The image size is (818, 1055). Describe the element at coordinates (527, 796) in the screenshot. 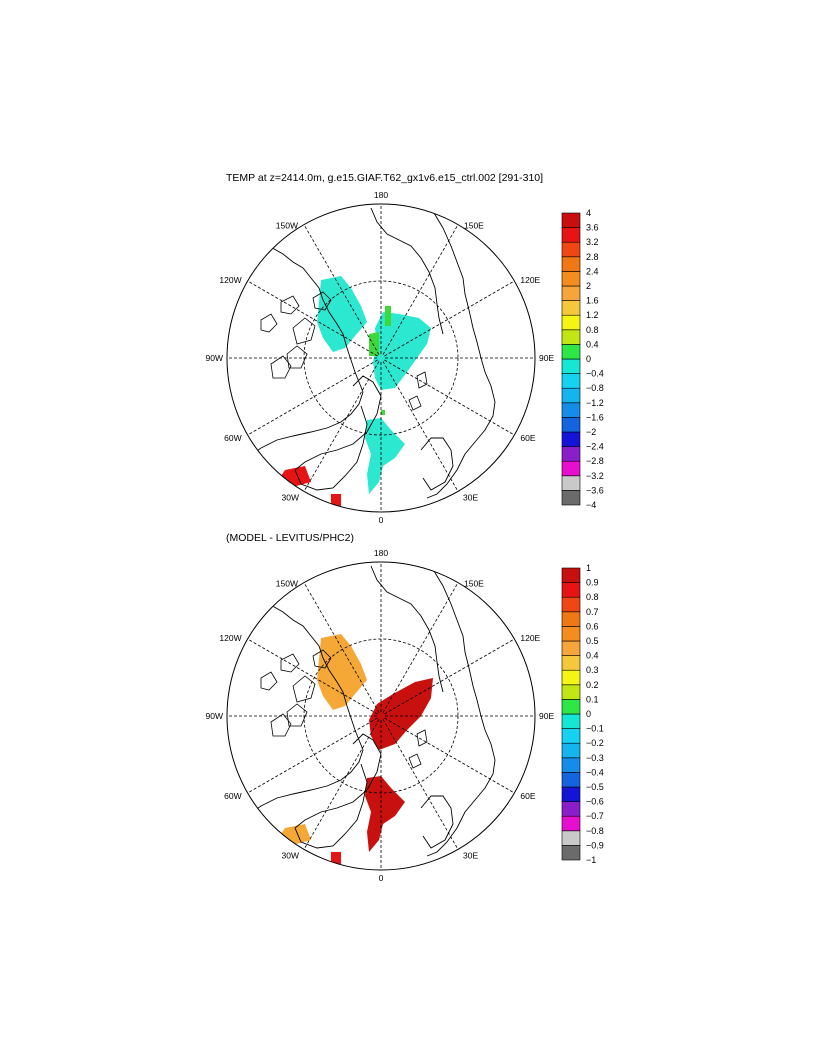

I see `longitude-label: 60E` at that location.